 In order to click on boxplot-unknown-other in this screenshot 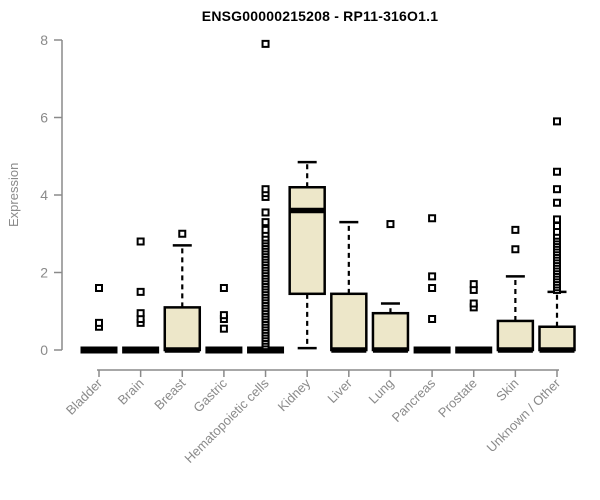, I will do `click(557, 235)`.